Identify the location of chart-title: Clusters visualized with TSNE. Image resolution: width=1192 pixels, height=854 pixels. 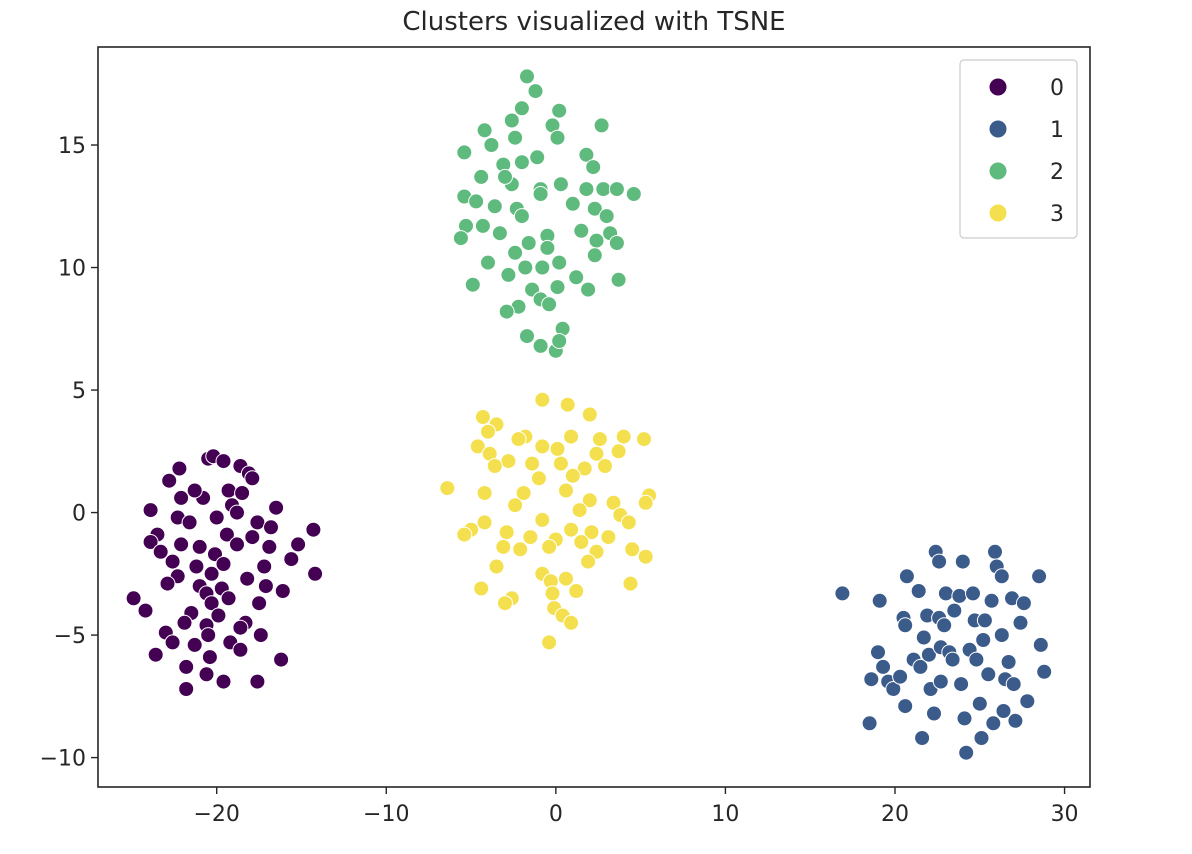
(593, 22).